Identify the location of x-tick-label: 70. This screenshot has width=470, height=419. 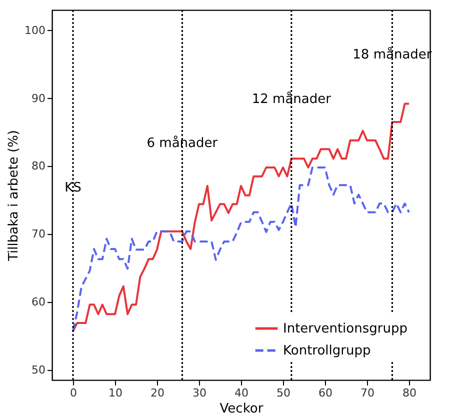
(367, 393).